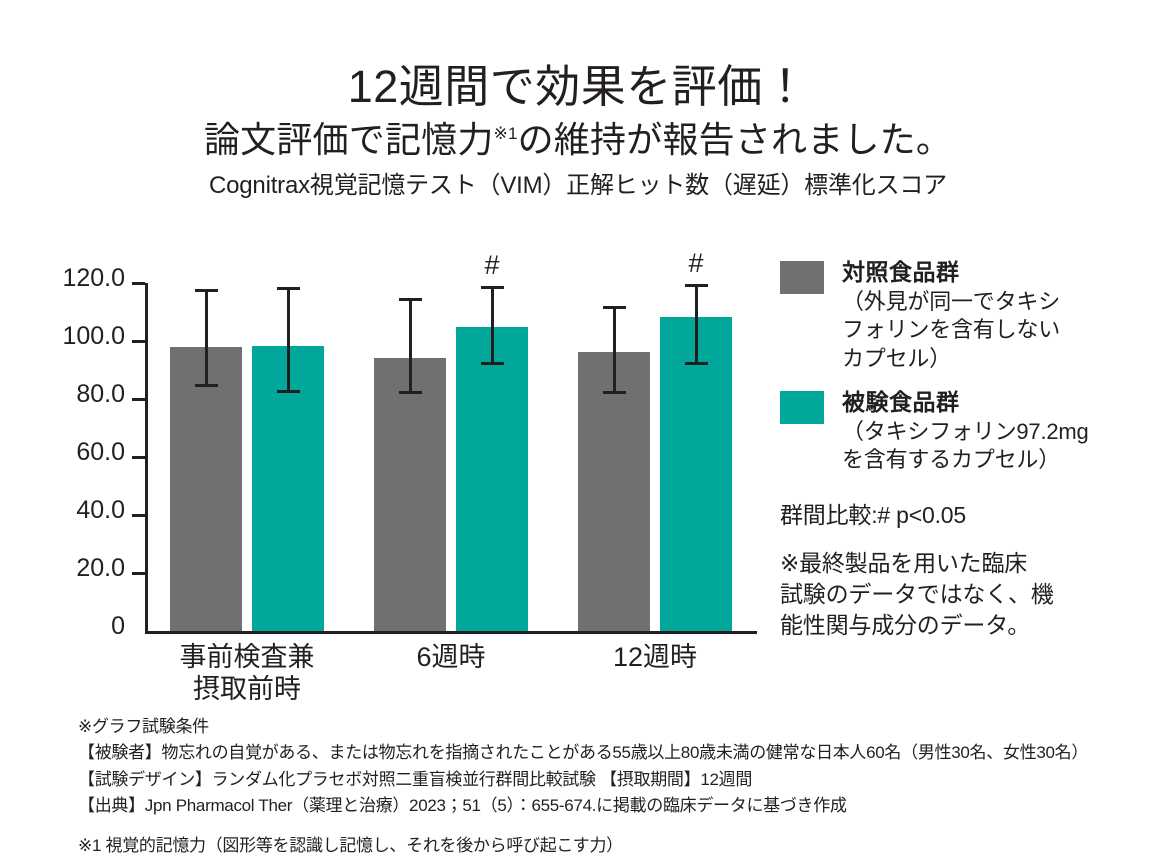  Describe the element at coordinates (873, 515) in the screenshot. I see `significance-note: 群間比較:# p<0.05` at that location.